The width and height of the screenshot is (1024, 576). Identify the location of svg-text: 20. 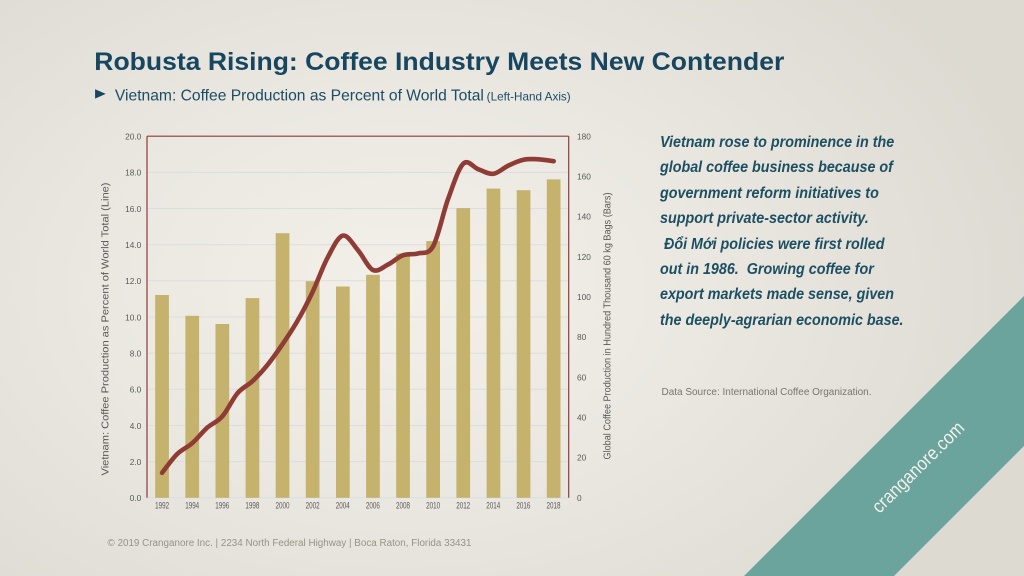
(582, 458).